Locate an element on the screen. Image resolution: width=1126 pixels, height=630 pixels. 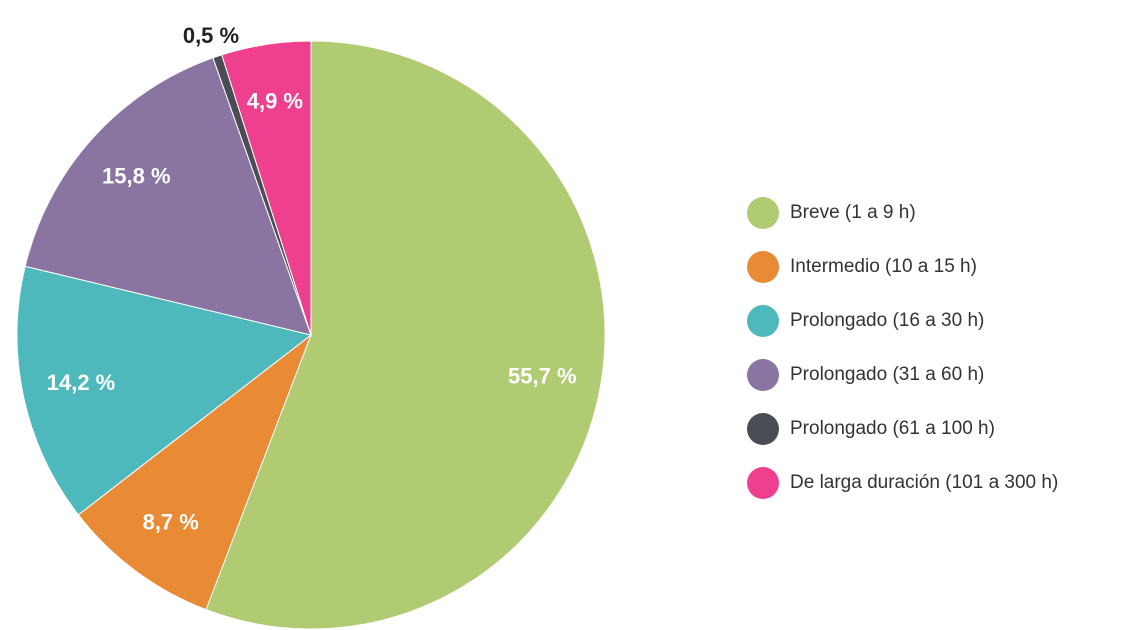
slice-label: 55,7 % is located at coordinates (542, 376).